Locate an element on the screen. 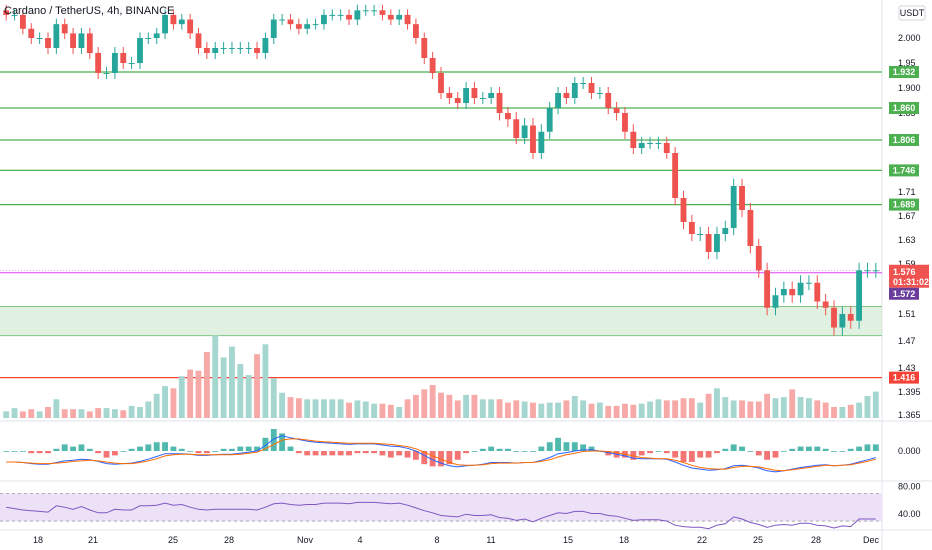  currency-badge is located at coordinates (912, 13).